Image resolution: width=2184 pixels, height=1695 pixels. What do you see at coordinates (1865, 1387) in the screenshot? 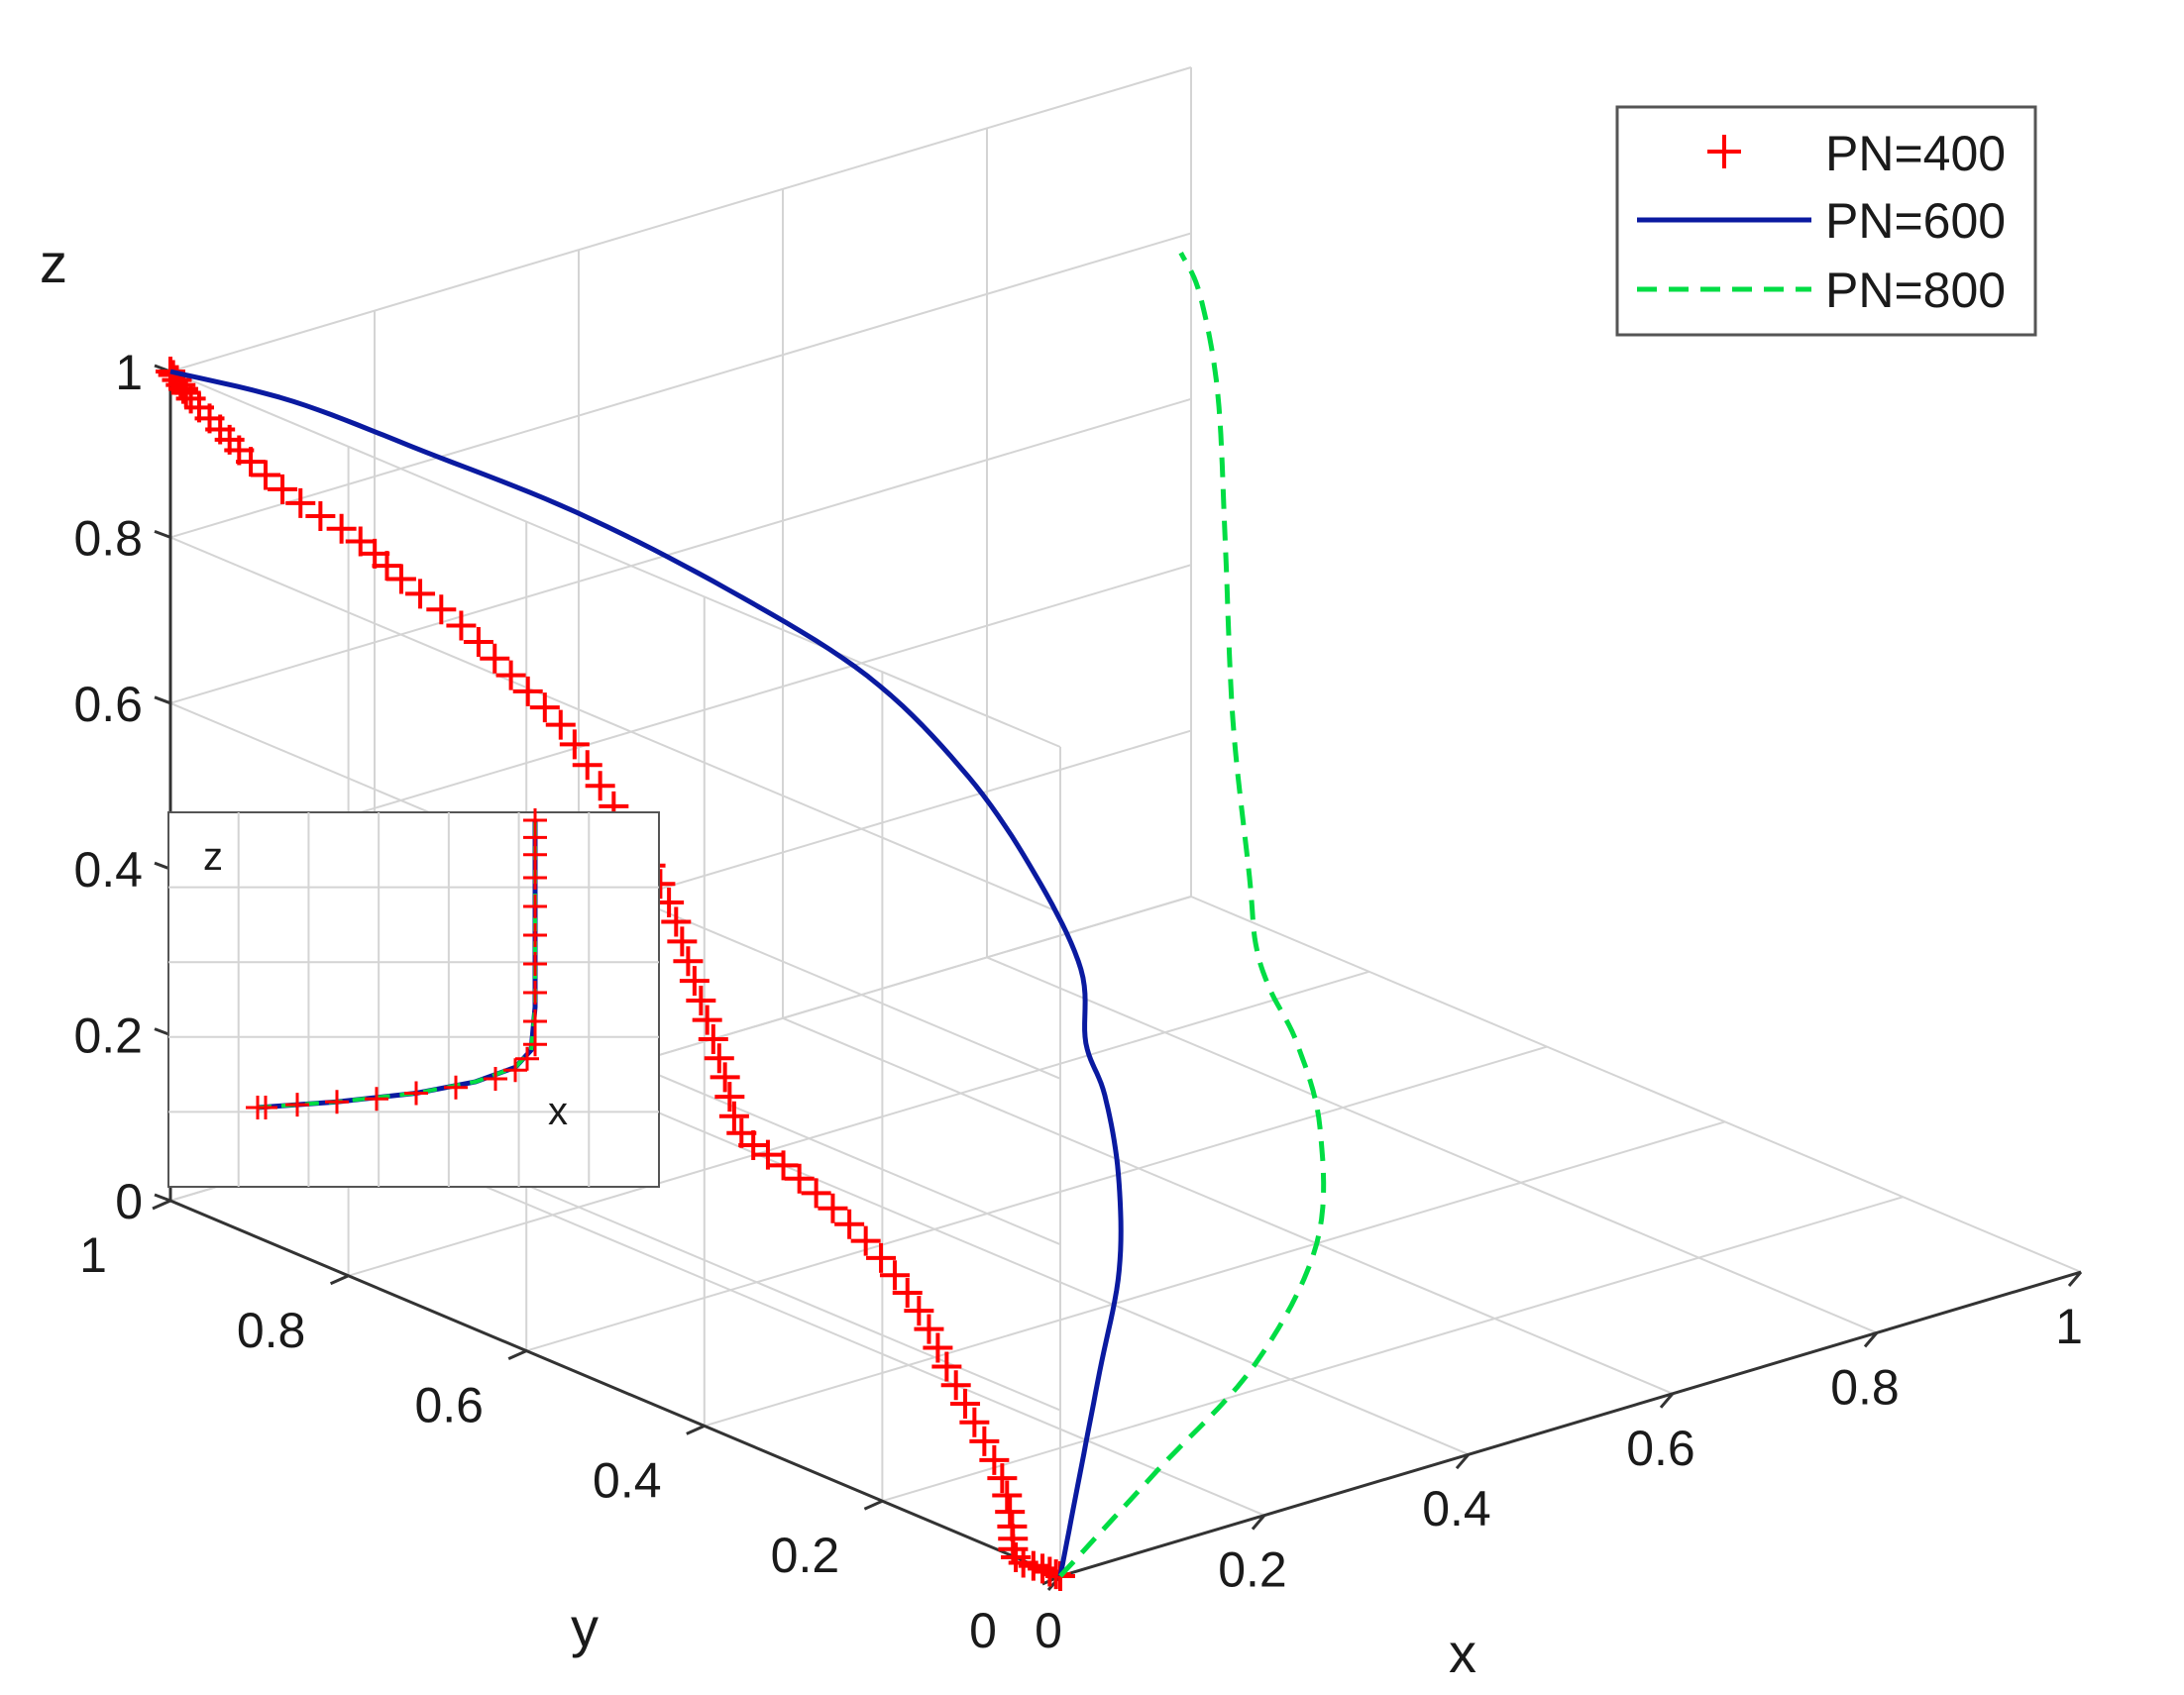
I see `x-tick-label: 0.8` at bounding box center [1865, 1387].